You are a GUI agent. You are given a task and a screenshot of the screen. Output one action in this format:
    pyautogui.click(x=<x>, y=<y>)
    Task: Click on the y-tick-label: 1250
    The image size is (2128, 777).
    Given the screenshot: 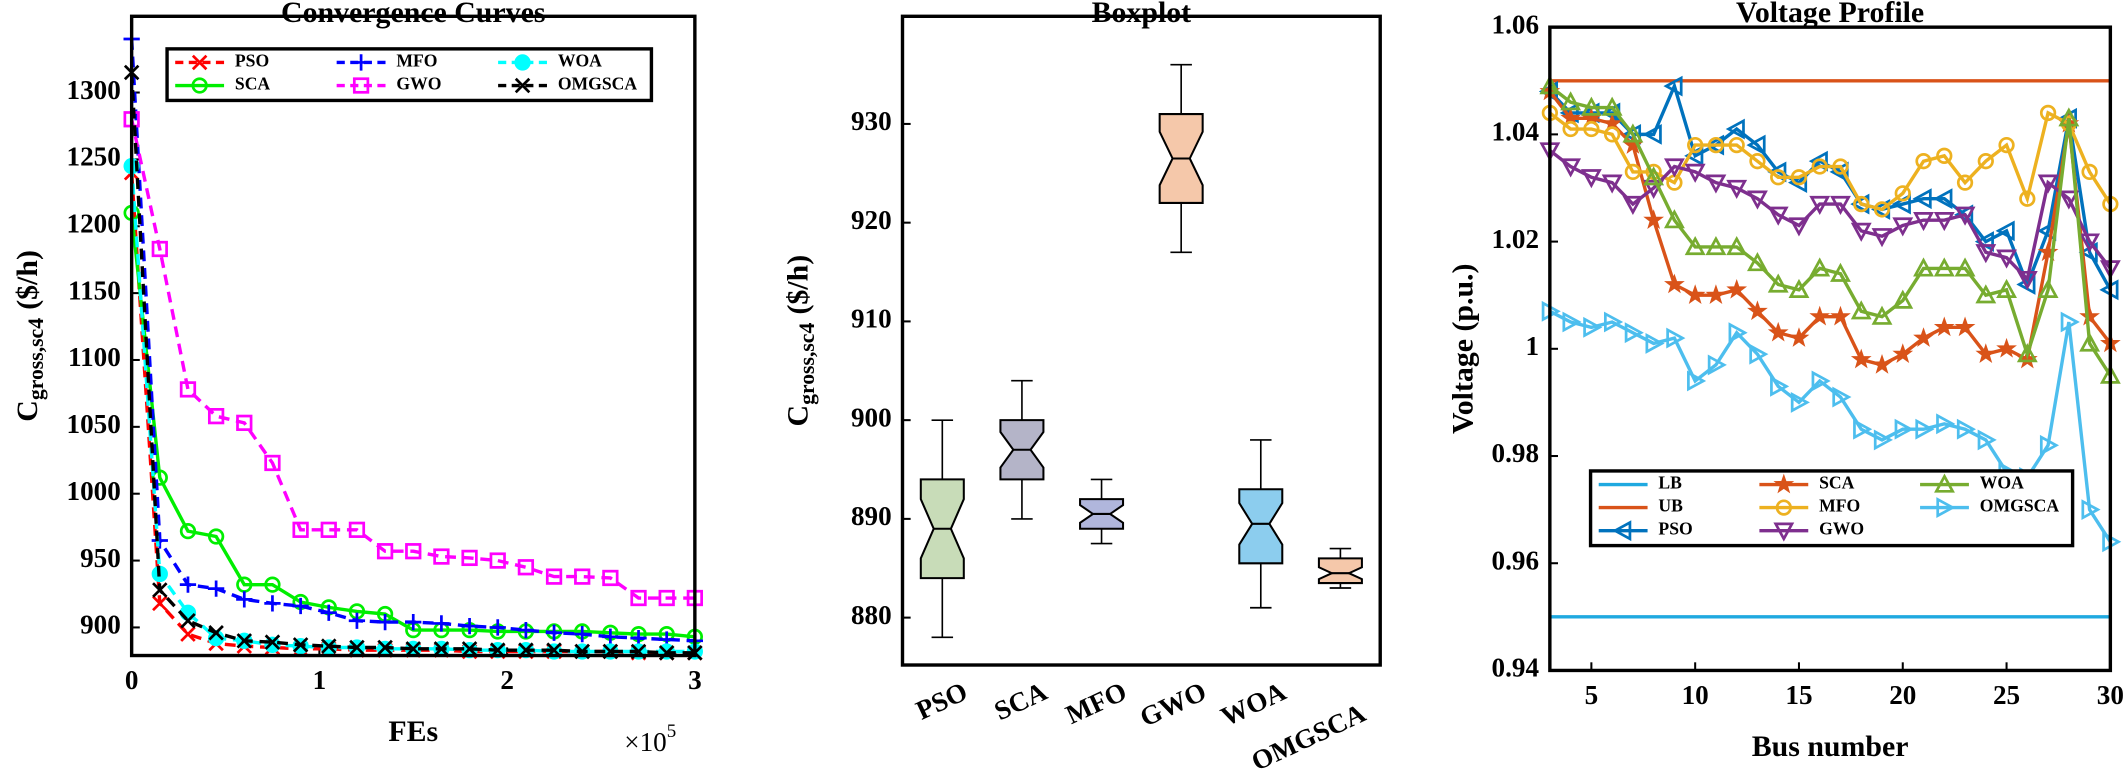 What is the action you would take?
    pyautogui.click(x=94, y=157)
    